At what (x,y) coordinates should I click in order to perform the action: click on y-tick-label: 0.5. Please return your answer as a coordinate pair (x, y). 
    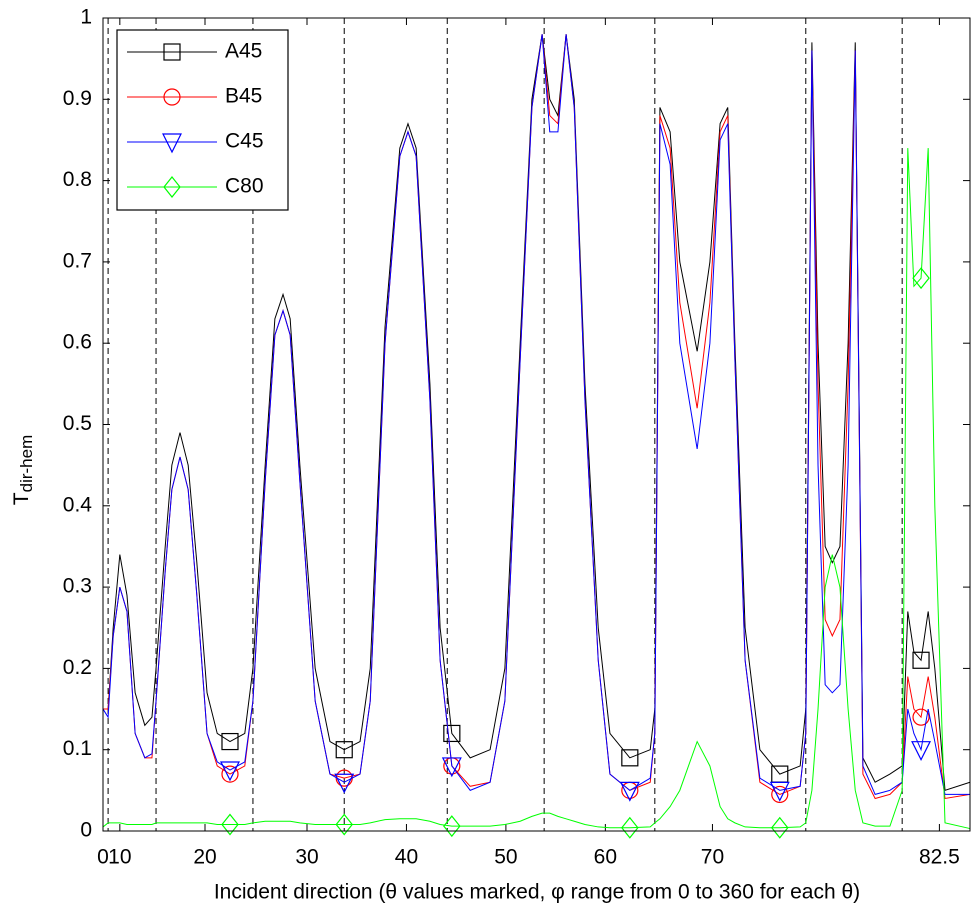
    Looking at the image, I should click on (77, 423).